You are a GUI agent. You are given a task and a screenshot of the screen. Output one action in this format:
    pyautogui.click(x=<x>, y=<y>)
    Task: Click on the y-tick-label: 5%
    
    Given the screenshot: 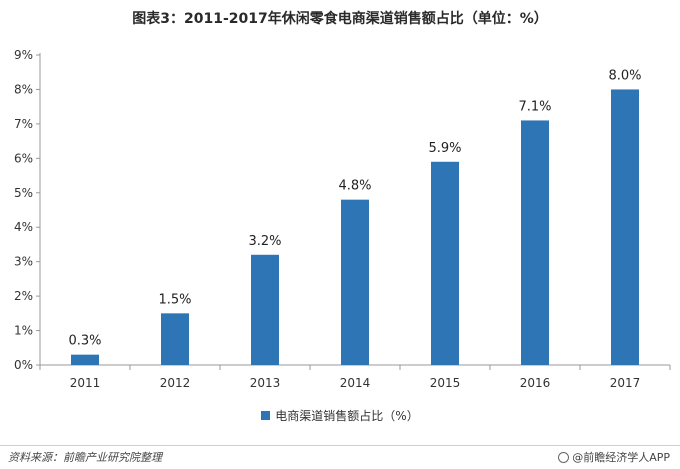 What is the action you would take?
    pyautogui.click(x=23, y=193)
    